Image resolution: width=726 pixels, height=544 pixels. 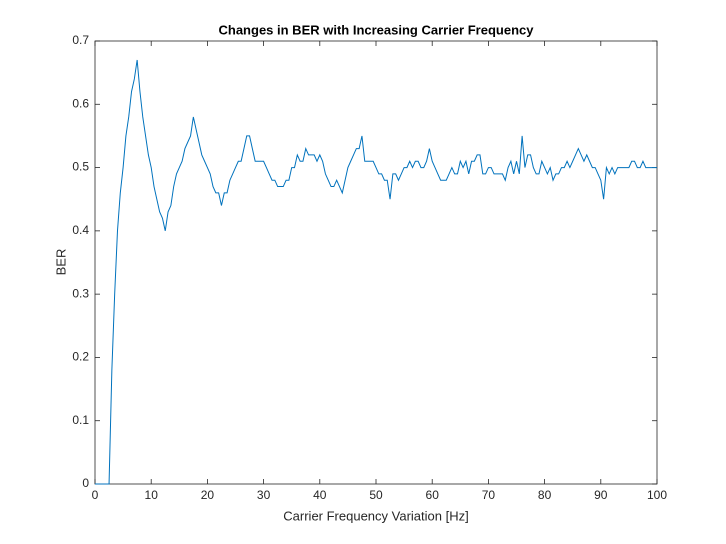 What do you see at coordinates (80, 40) in the screenshot?
I see `y-tick-label: 0.7` at bounding box center [80, 40].